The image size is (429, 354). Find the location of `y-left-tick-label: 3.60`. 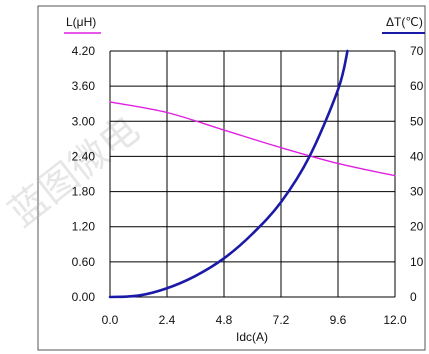

y-left-tick-label: 3.60 is located at coordinates (84, 86).